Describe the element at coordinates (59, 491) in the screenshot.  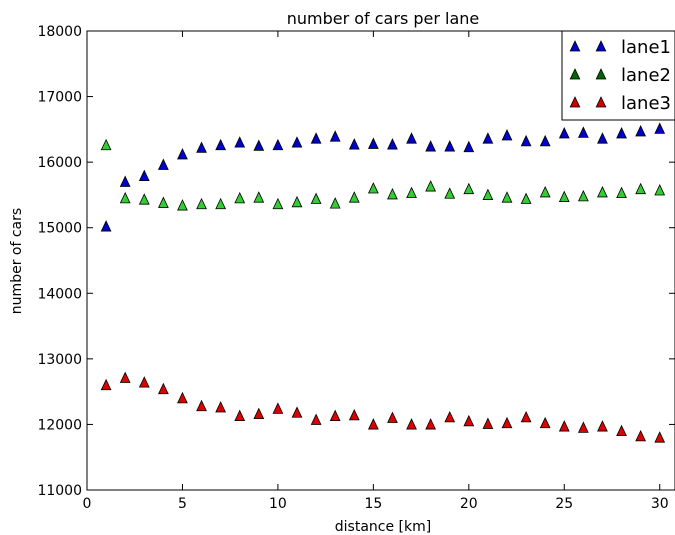
I see `y-tick-label: 11000` at that location.